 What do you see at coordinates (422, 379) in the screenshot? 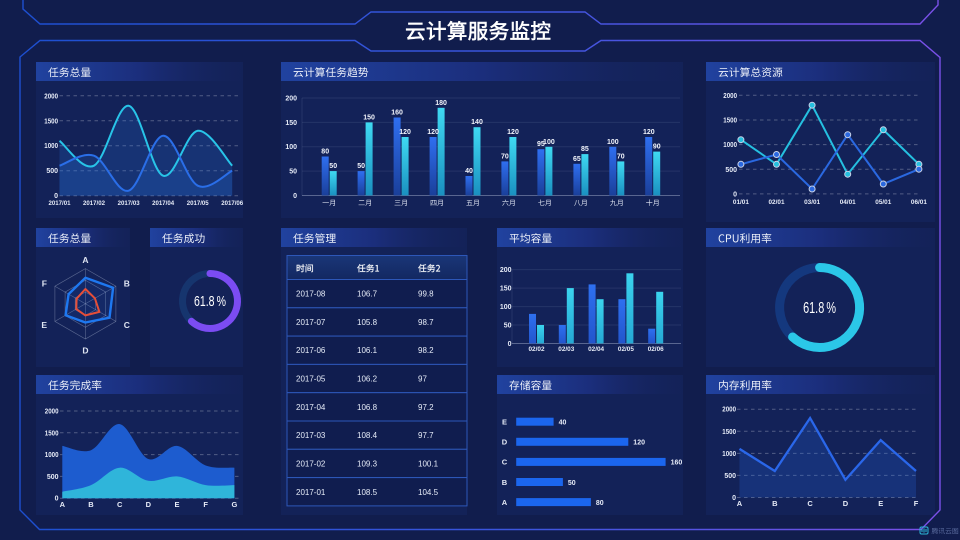
I see `svg-text: 97` at bounding box center [422, 379].